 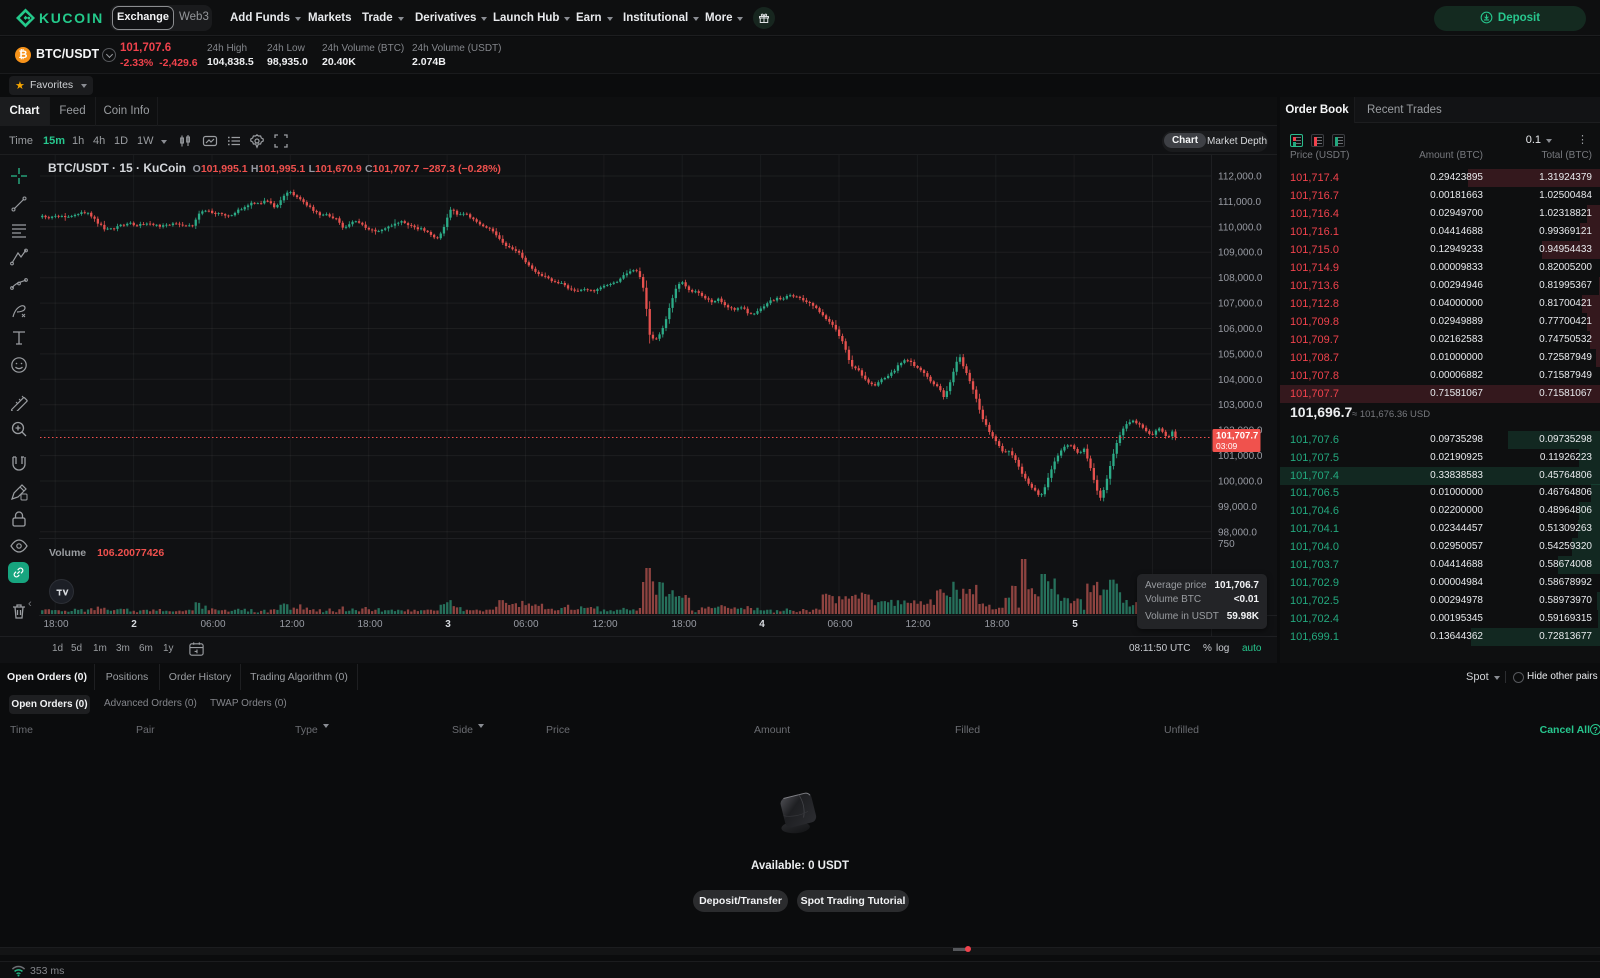 I want to click on svg-text: 111,000.0, so click(x=1239, y=202).